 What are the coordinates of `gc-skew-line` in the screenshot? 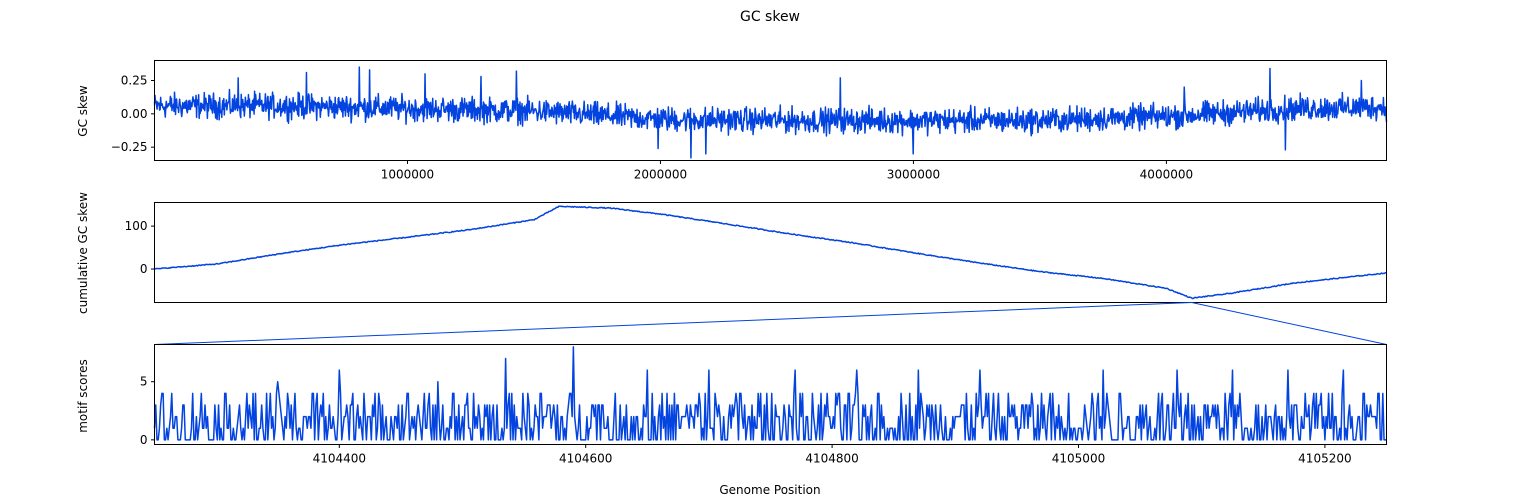 It's located at (770, 112).